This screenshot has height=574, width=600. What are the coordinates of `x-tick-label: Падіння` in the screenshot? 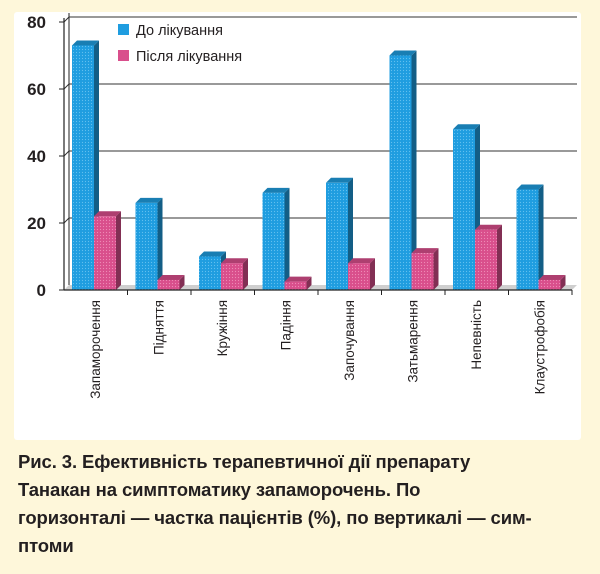 It's located at (286, 325).